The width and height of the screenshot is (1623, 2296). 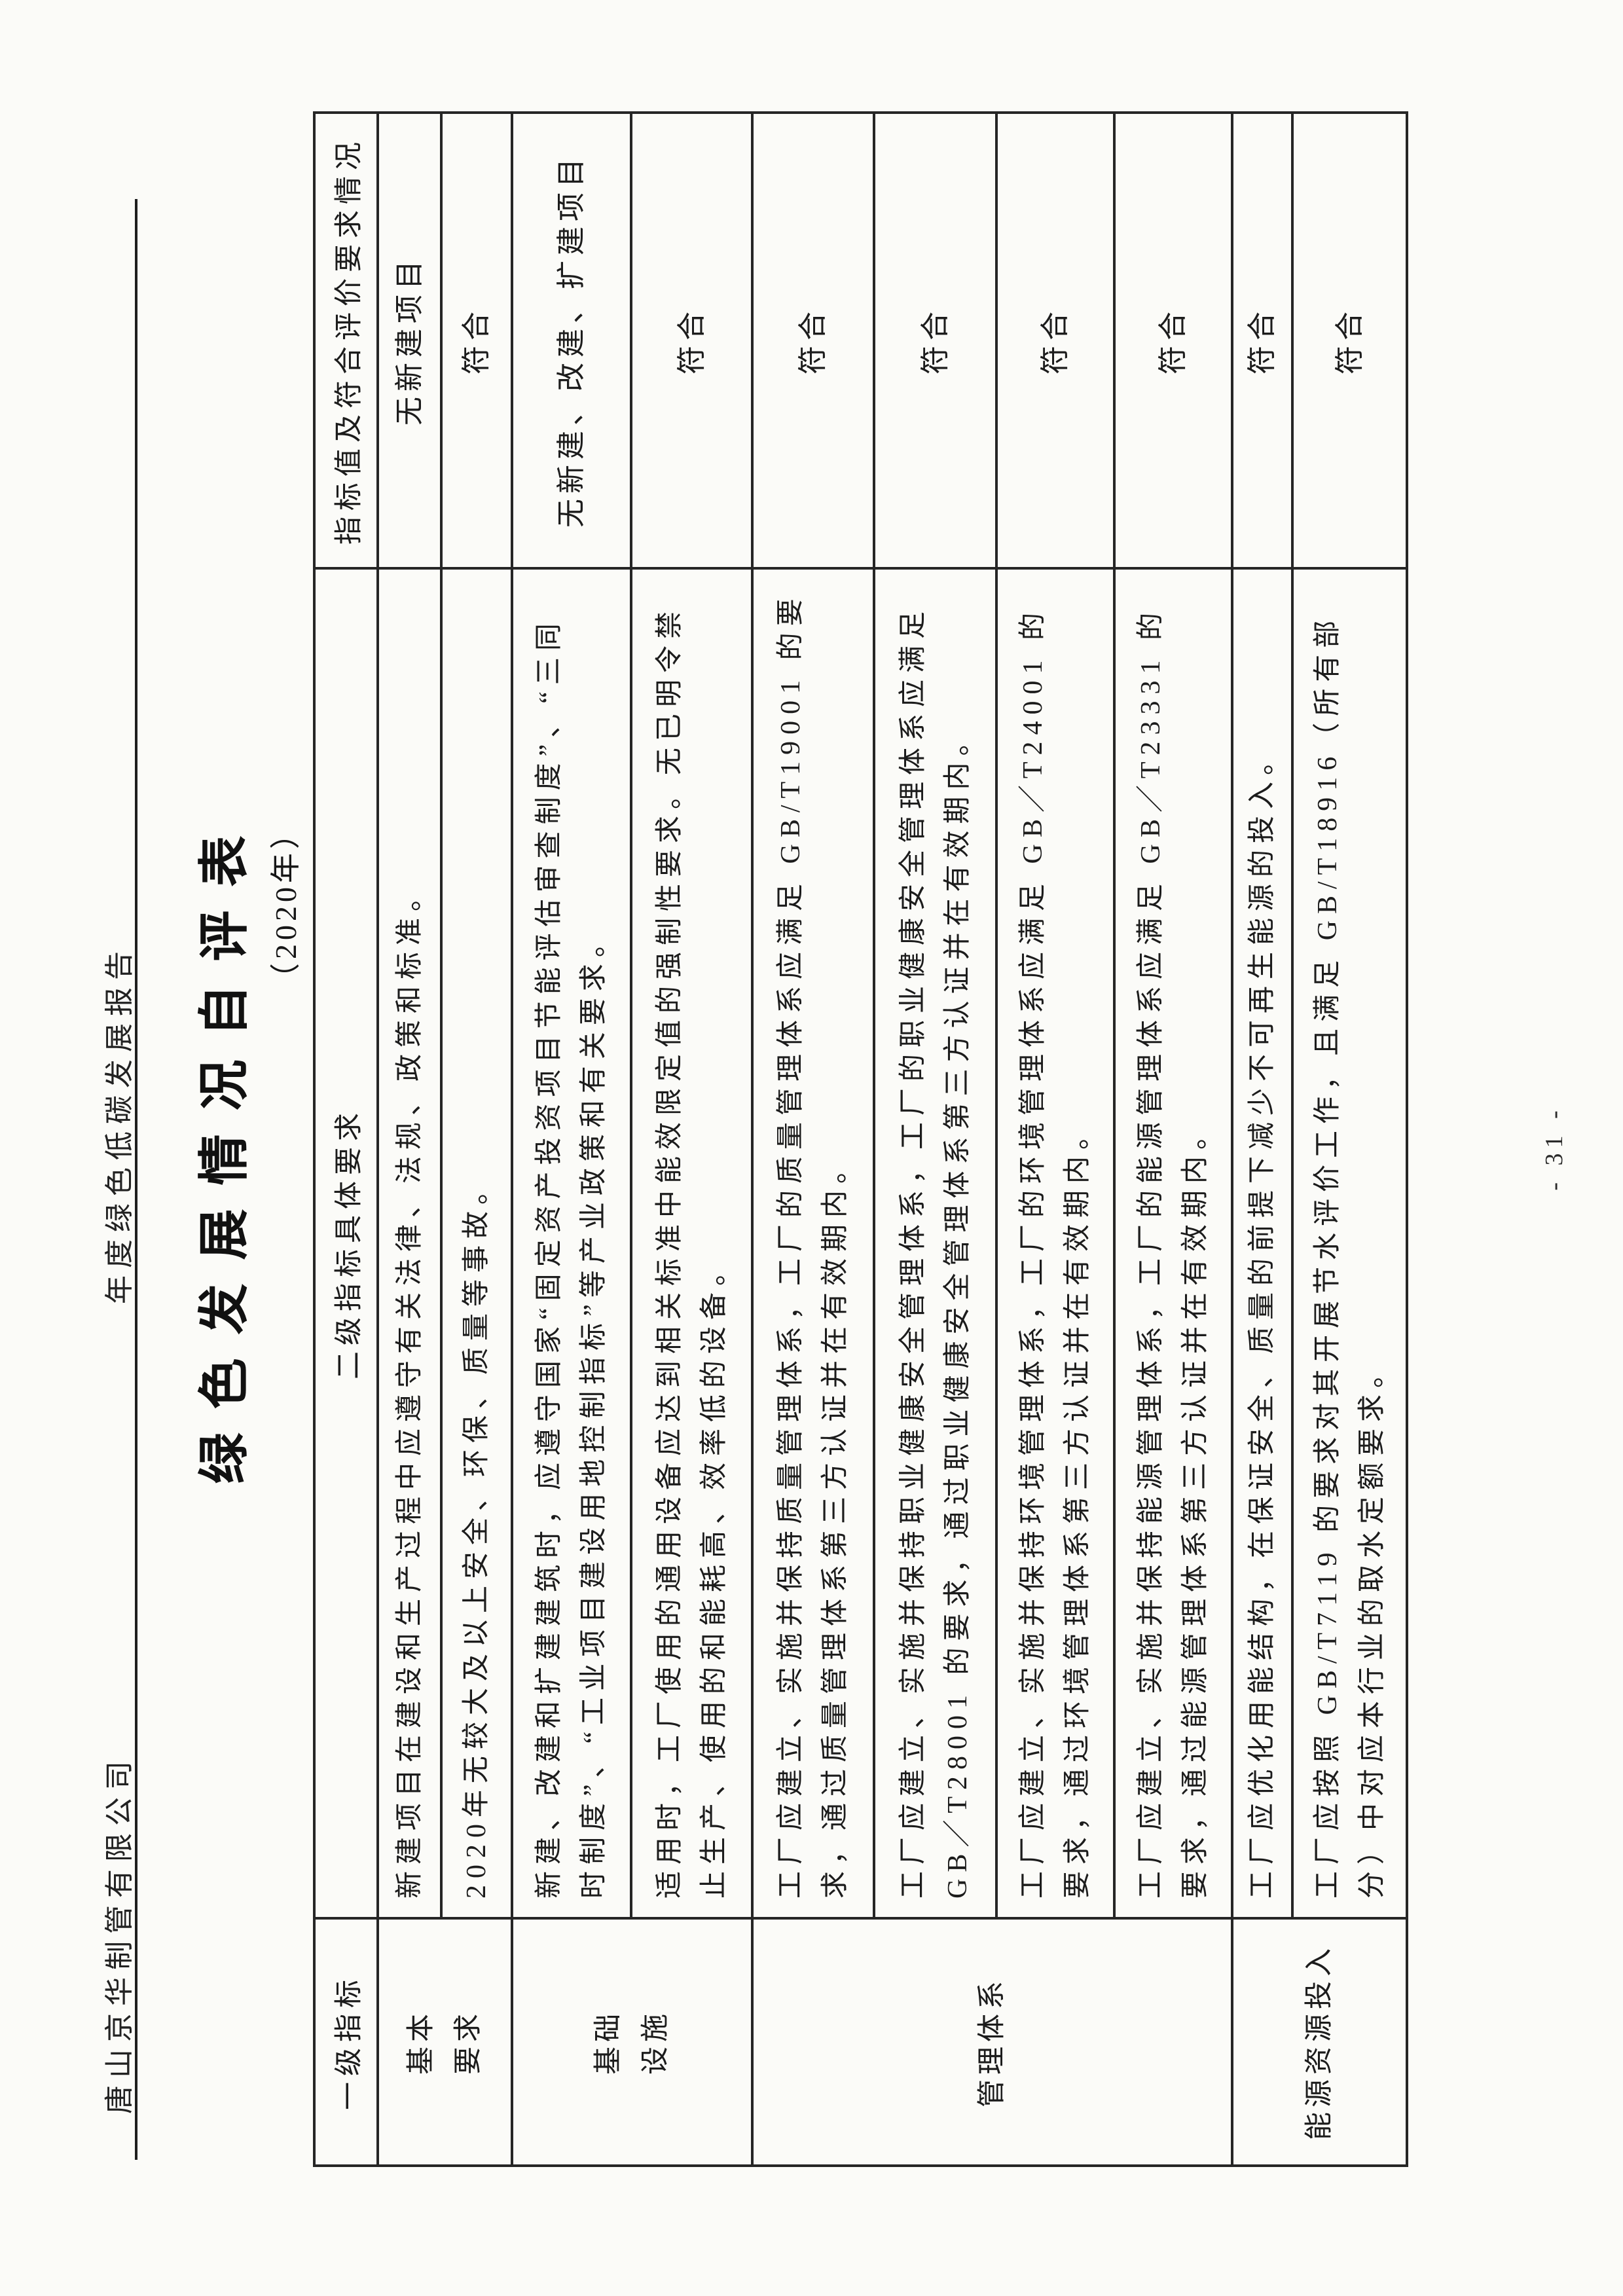 I want to click on table-header-row: 一级指标 二级指标具体要求 指标值及符合评价要求情况, so click(x=346, y=1139).